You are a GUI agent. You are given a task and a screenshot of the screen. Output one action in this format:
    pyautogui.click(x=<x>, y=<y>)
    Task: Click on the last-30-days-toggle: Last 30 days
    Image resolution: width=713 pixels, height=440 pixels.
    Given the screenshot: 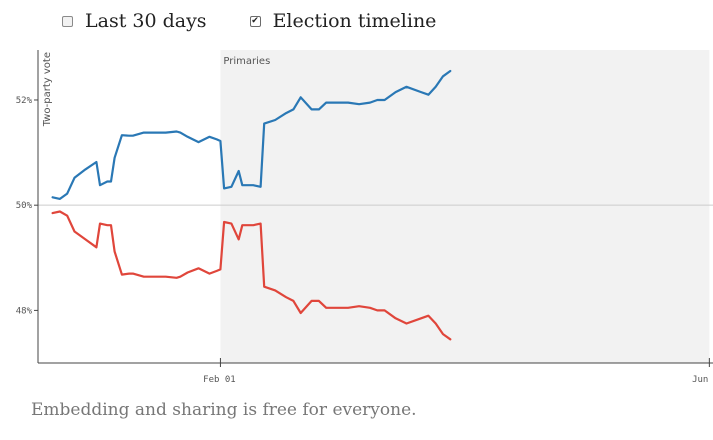 What is the action you would take?
    pyautogui.click(x=134, y=21)
    